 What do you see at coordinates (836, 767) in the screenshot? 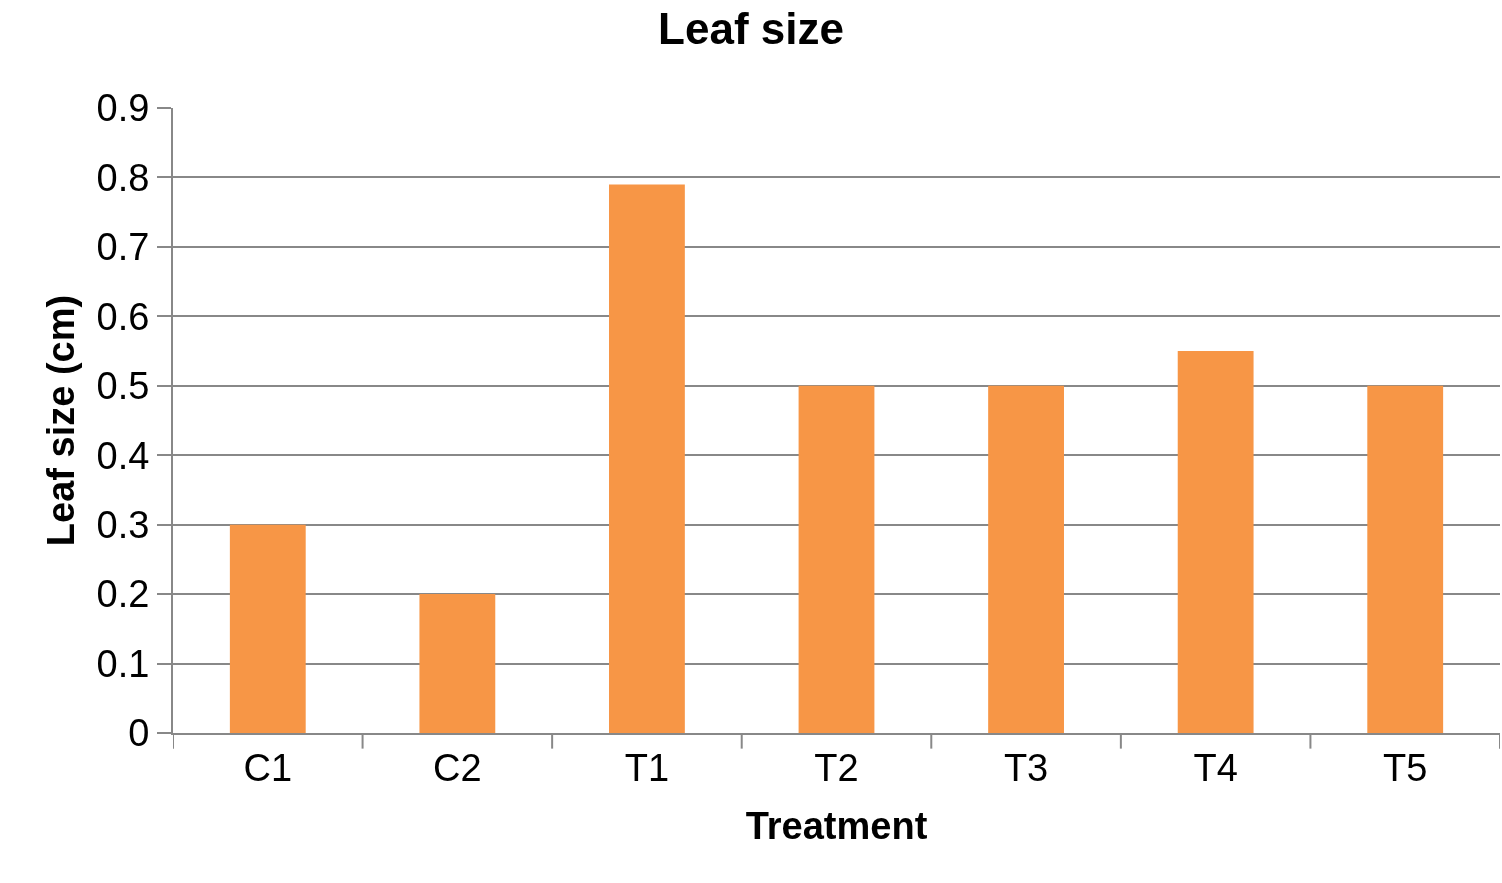
I see `x-tick-label: T2` at bounding box center [836, 767].